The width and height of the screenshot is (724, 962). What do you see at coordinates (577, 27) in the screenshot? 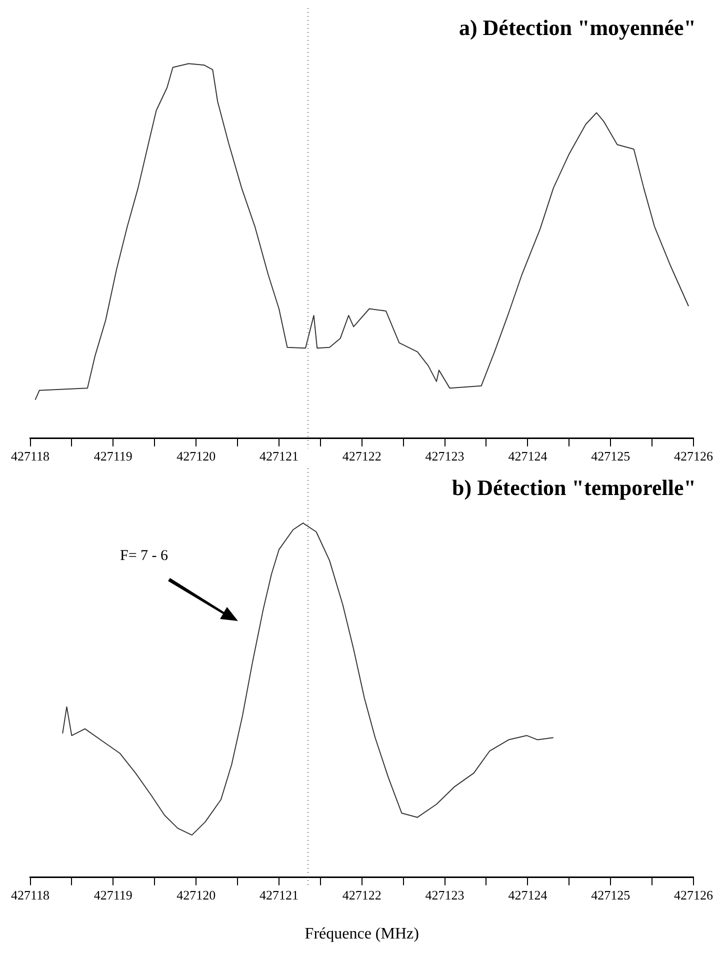
I see `chart-title: a) Détection "moyennée"` at bounding box center [577, 27].